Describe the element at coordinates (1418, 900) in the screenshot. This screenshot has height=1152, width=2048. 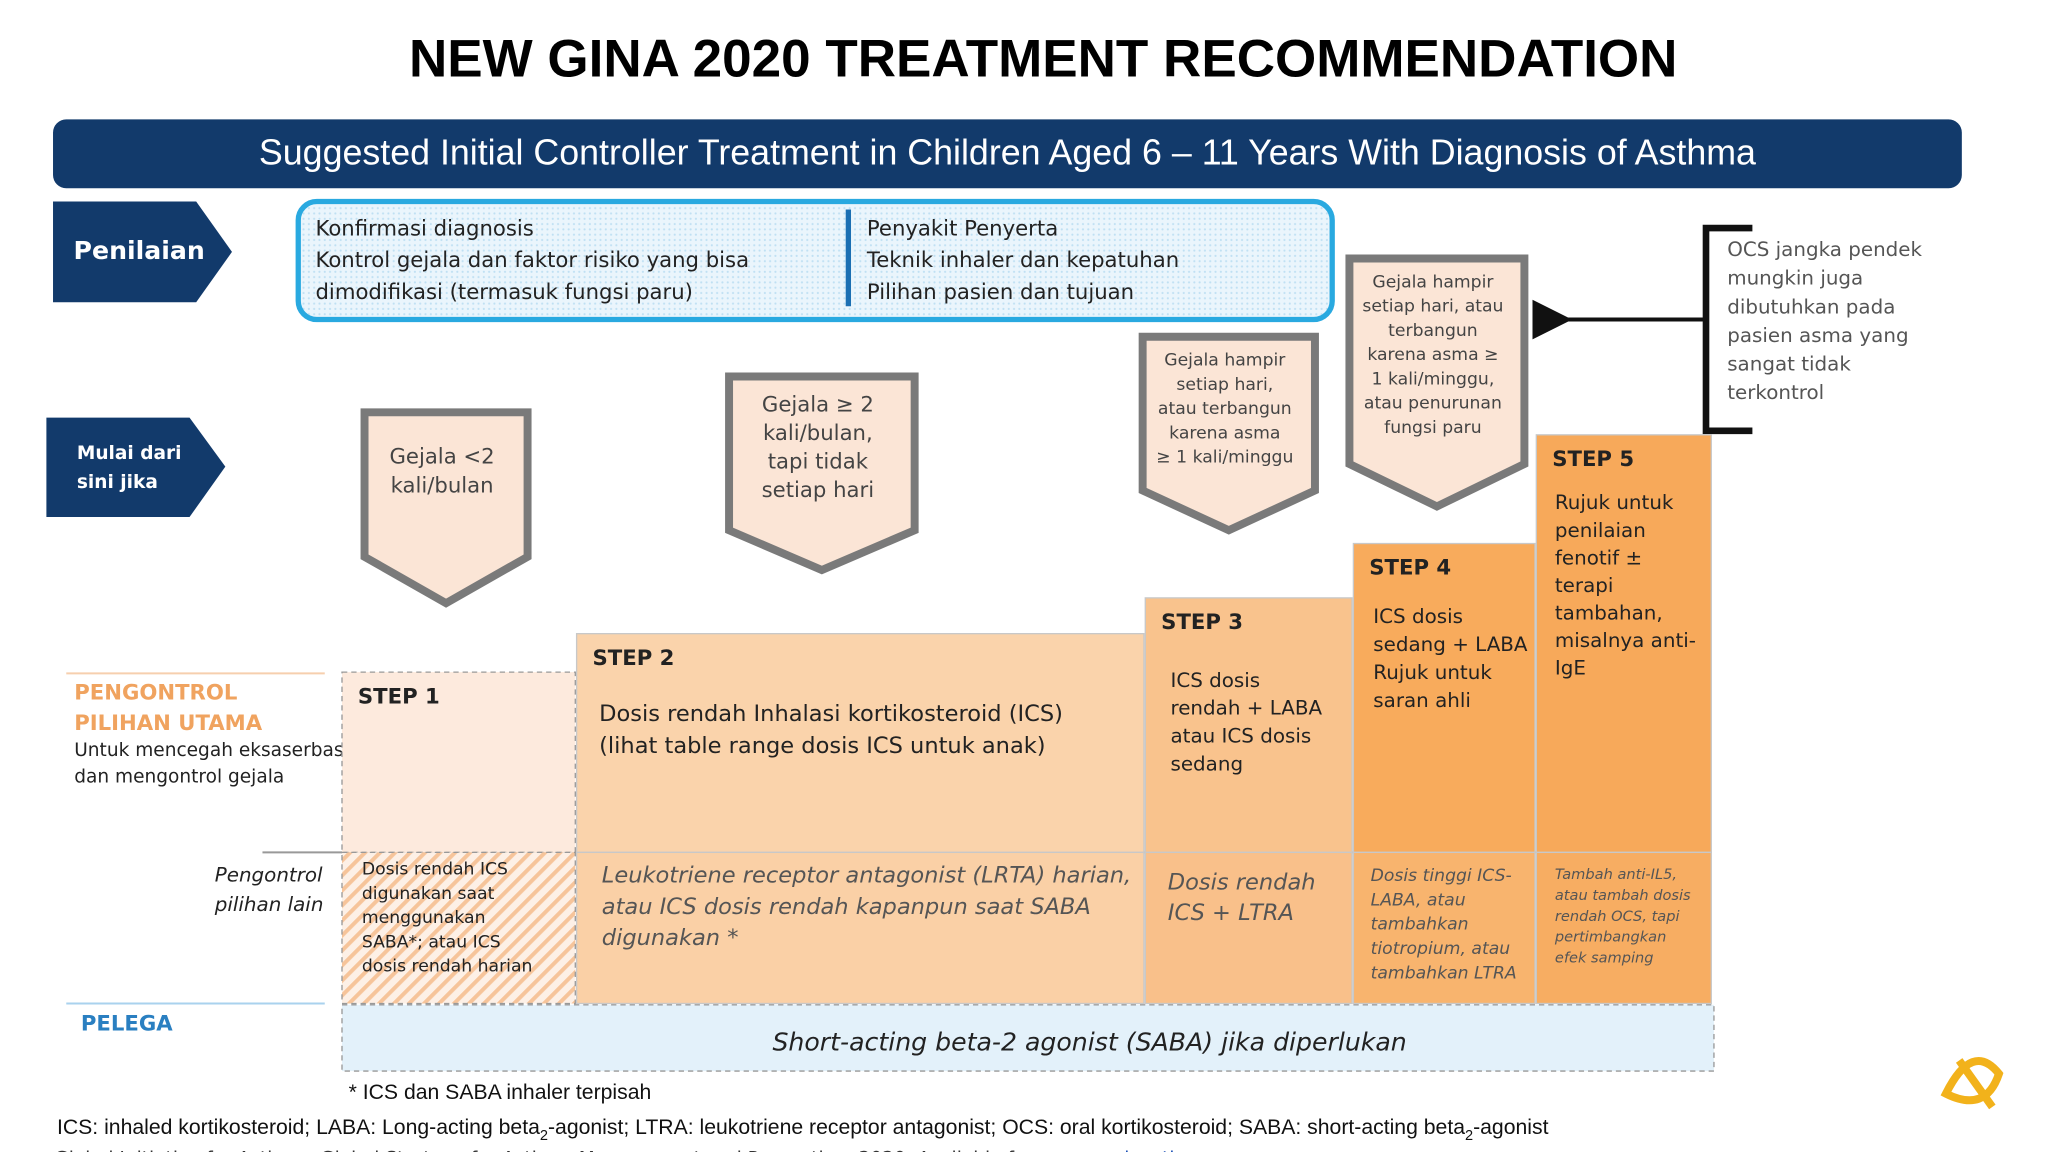
I see `step-other-text: LABA, atau` at that location.